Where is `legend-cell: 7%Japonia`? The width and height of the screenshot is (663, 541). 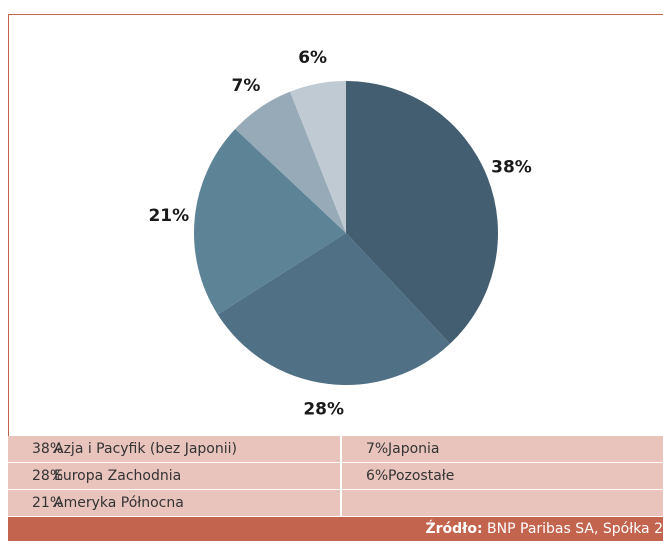 legend-cell: 7%Japonia is located at coordinates (502, 449).